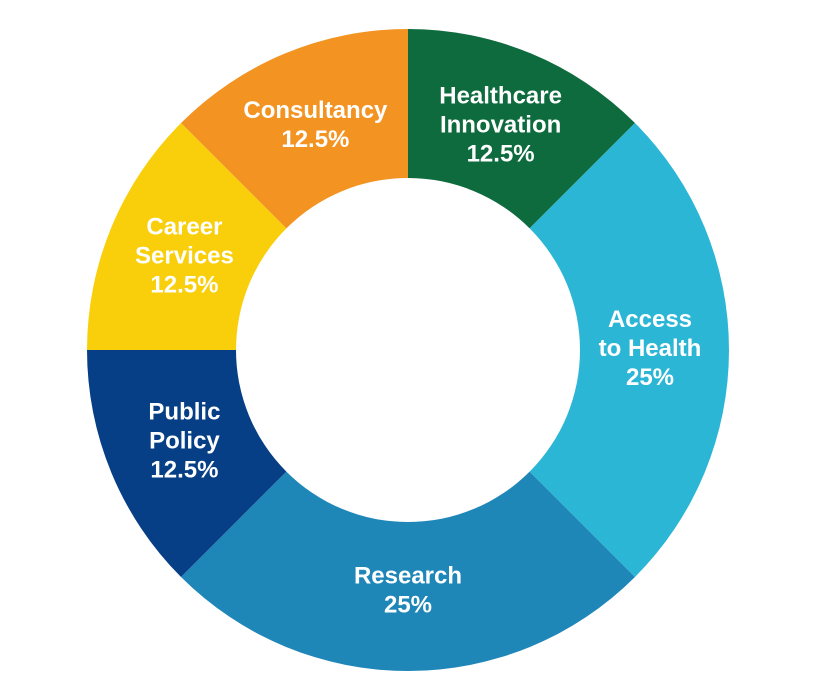 The height and width of the screenshot is (677, 813). I want to click on segment-label: Career Services 12.5%, so click(184, 256).